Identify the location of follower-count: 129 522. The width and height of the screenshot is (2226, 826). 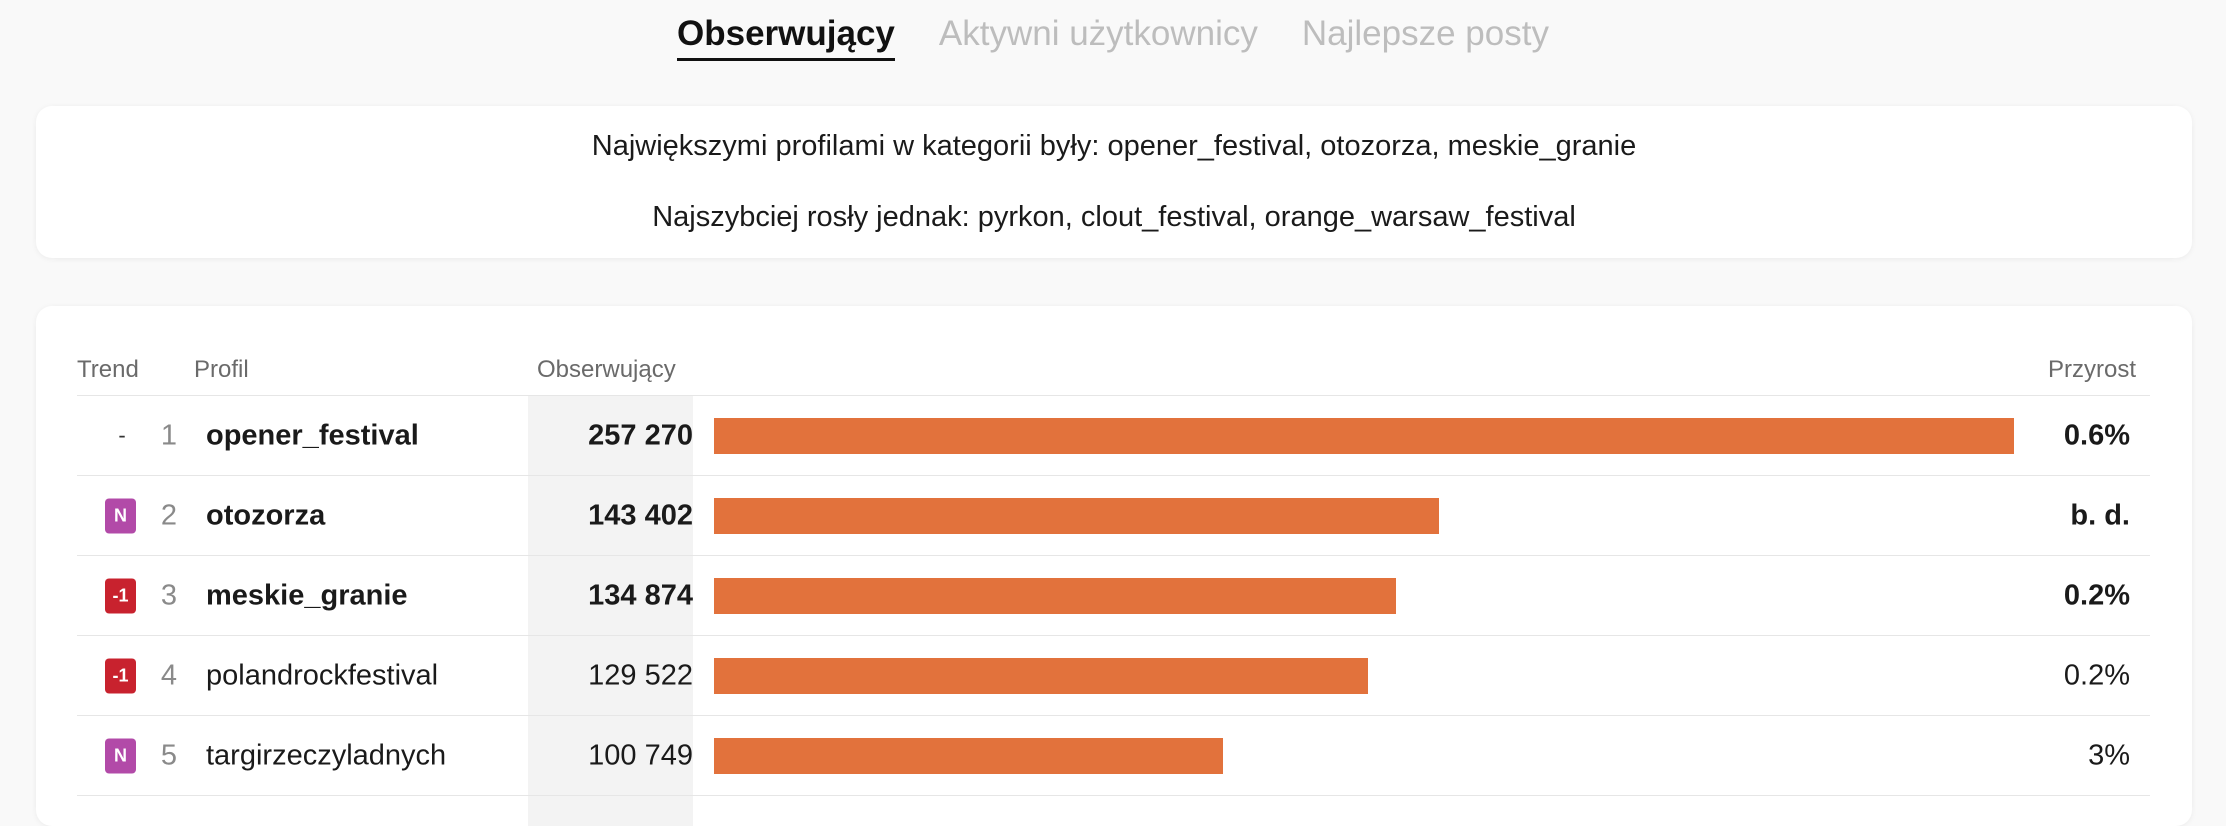
(640, 675).